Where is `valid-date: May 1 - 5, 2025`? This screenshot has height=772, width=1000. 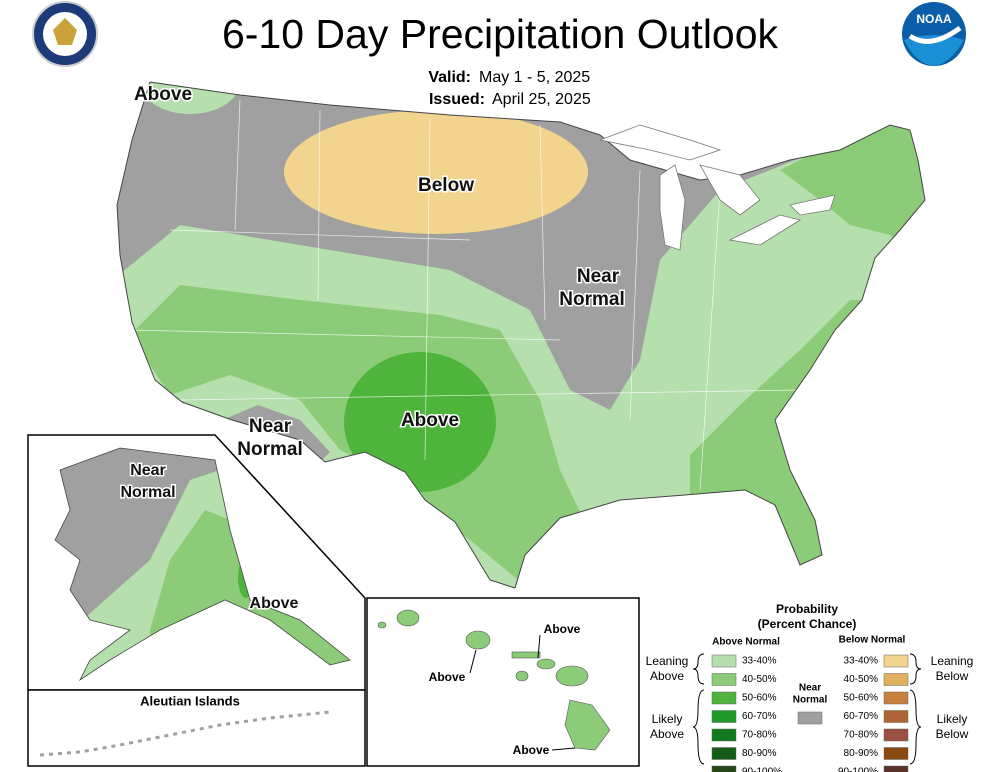 valid-date: May 1 - 5, 2025 is located at coordinates (534, 77).